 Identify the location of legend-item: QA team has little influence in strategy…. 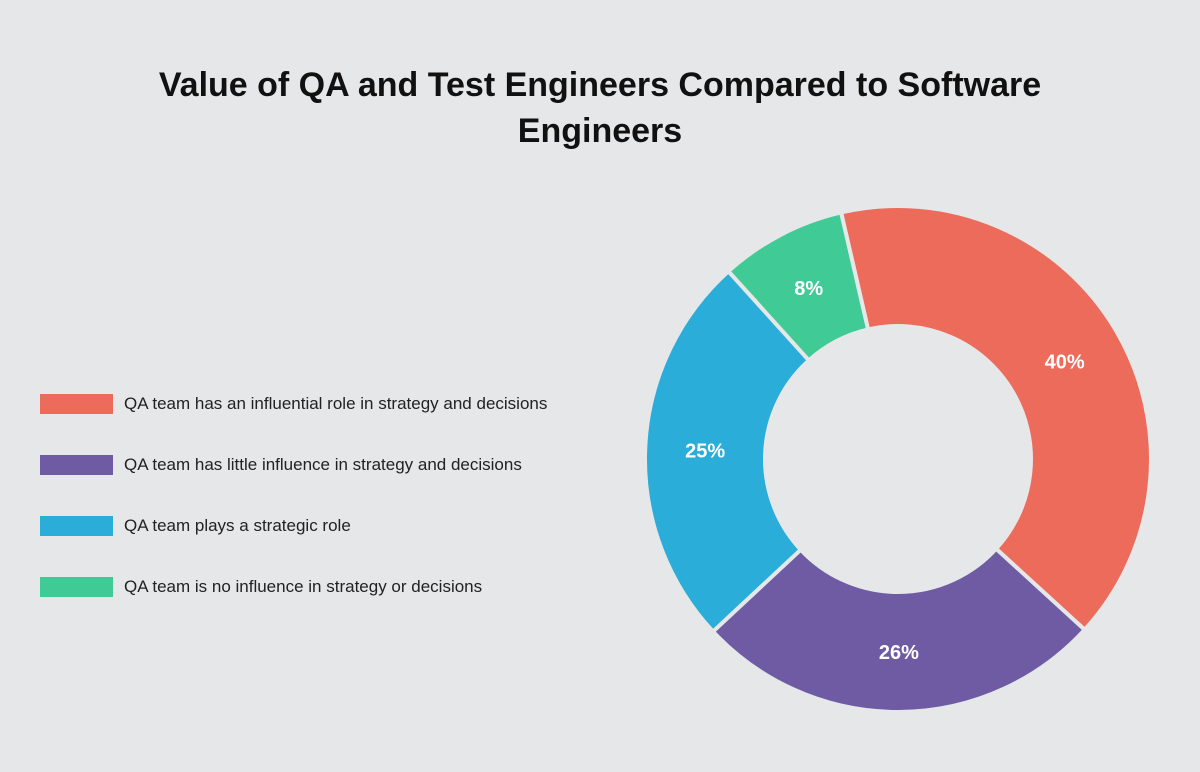
(293, 464).